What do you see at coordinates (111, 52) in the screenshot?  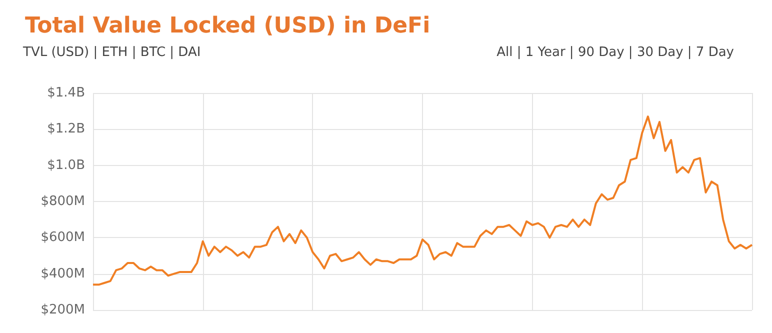 I see `text: TVL (USD) | ETH | BTC | DAI` at bounding box center [111, 52].